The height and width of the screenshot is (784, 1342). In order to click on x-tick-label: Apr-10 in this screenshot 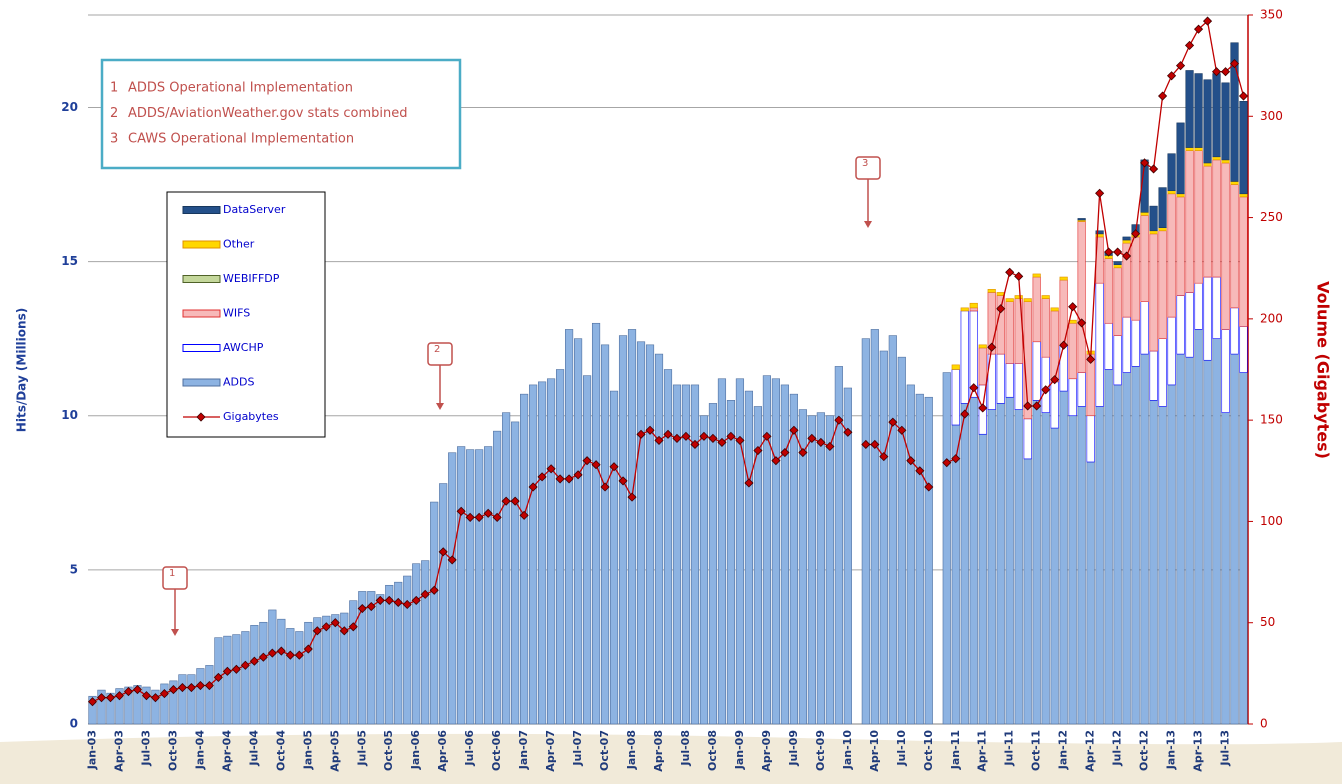, I will do `click(874, 751)`.